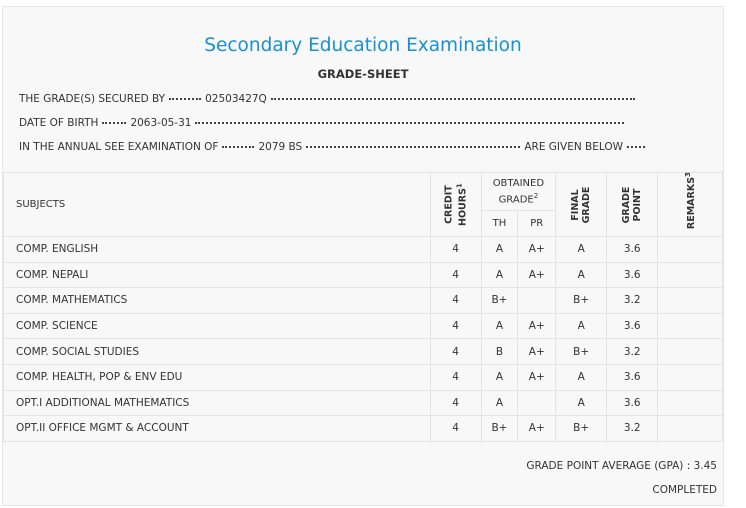  I want to click on column-header: TH, so click(499, 223).